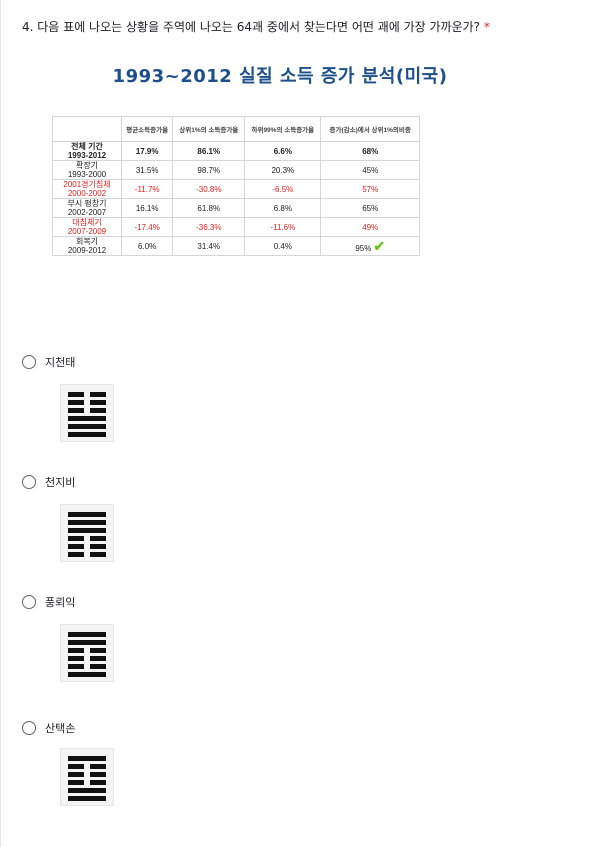 The image size is (612, 847). I want to click on table-cell: -17.4%, so click(147, 227).